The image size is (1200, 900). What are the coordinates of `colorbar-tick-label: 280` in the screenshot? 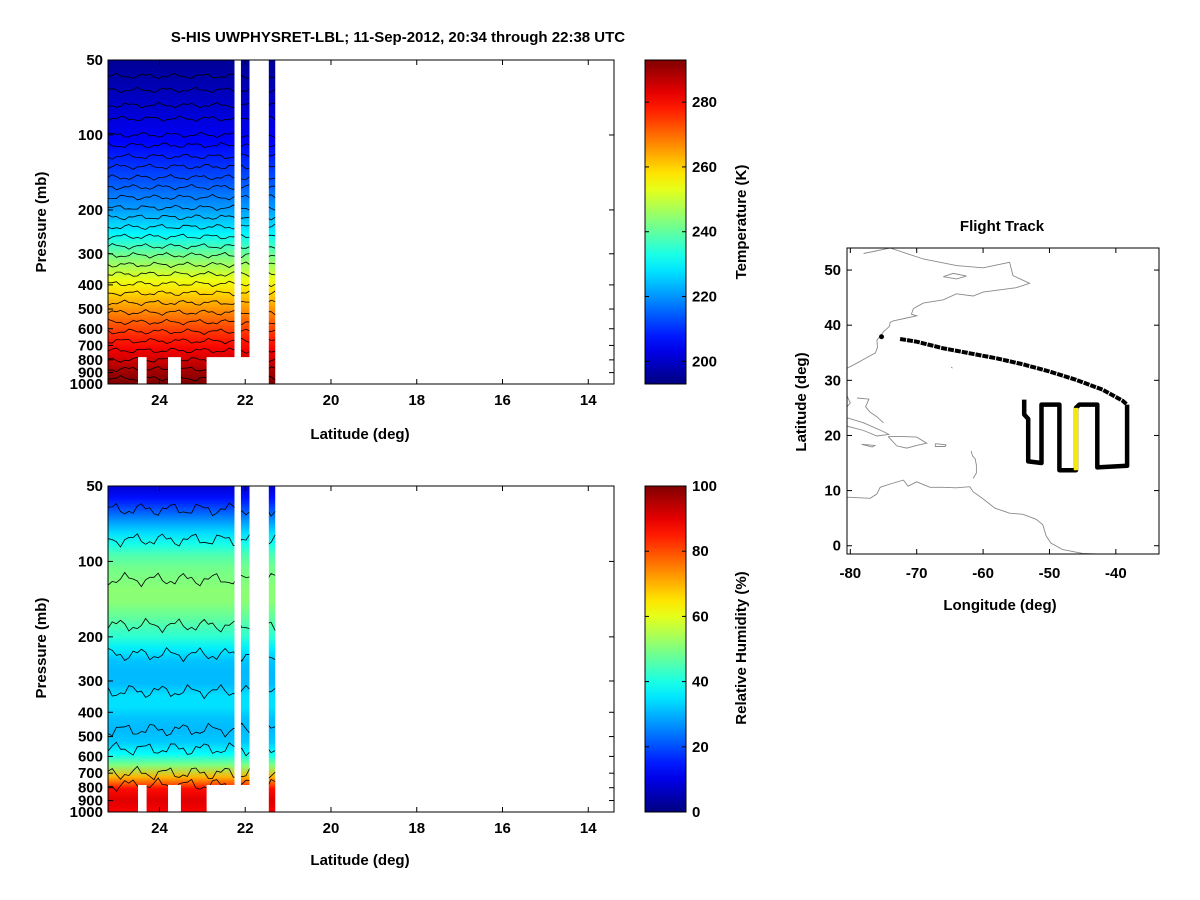 It's located at (704, 102).